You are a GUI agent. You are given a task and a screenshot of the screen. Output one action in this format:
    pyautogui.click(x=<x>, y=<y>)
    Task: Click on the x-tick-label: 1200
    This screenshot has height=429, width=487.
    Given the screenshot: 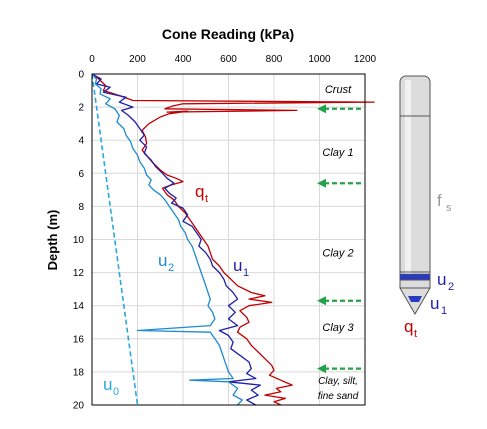 What is the action you would take?
    pyautogui.click(x=365, y=59)
    